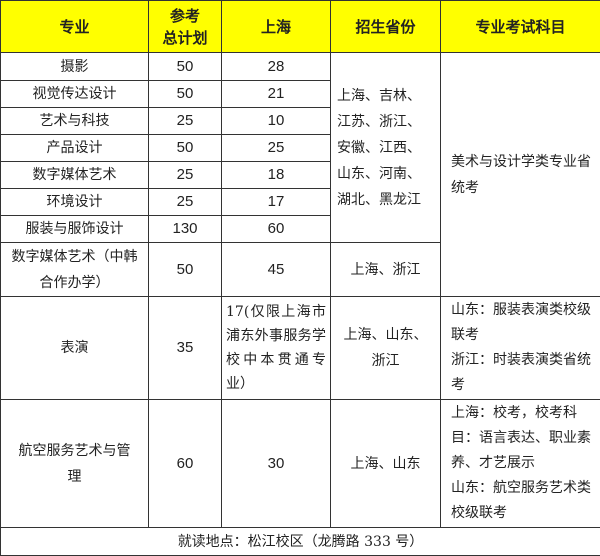 This screenshot has width=600, height=556. What do you see at coordinates (75, 175) in the screenshot?
I see `major-cell: 数字媒体艺术` at bounding box center [75, 175].